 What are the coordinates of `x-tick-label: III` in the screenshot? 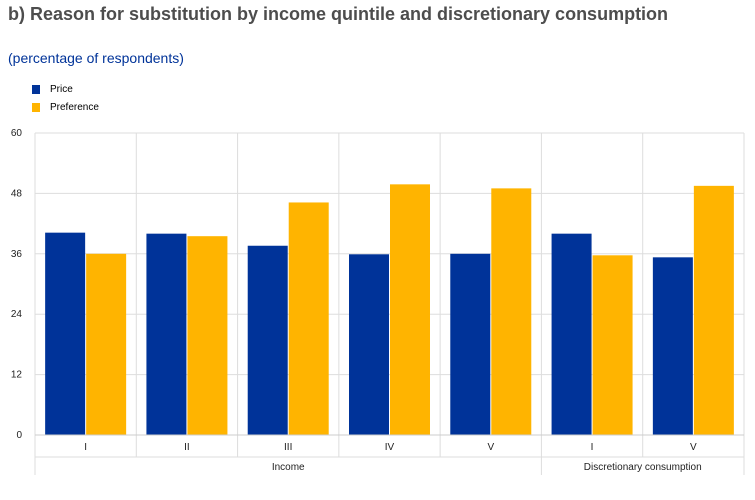 It's located at (288, 447).